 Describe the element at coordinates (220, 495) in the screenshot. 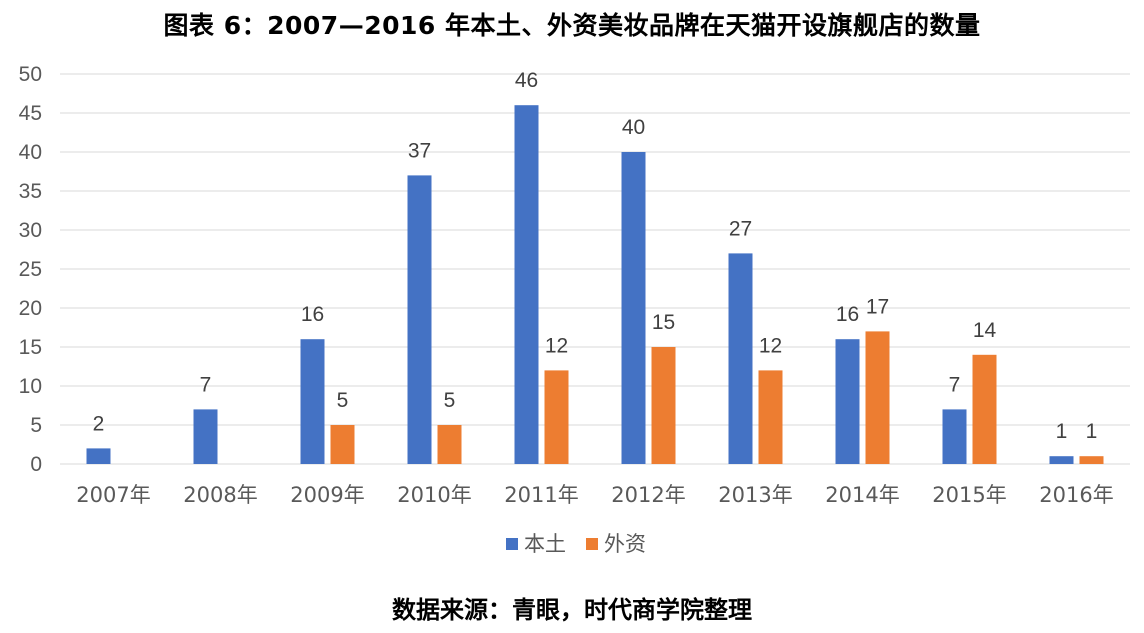

I see `x-category-label: 2008年` at that location.